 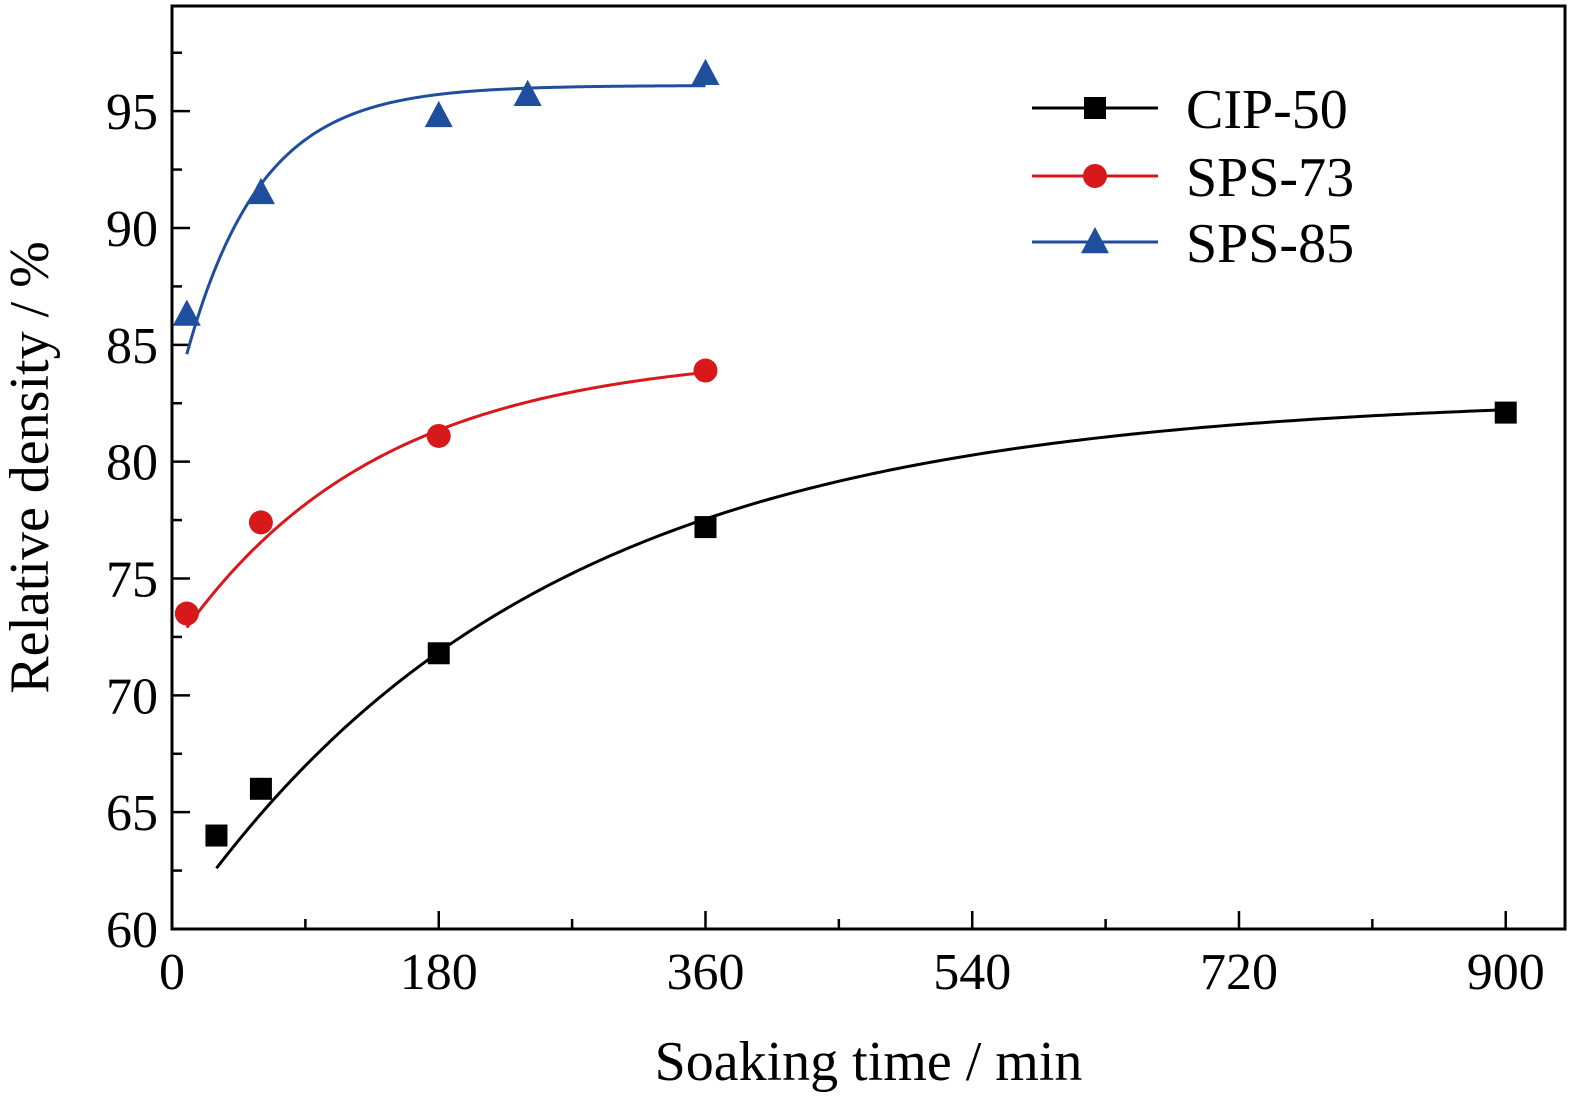 I want to click on x-tick-label: 720, so click(x=1239, y=972).